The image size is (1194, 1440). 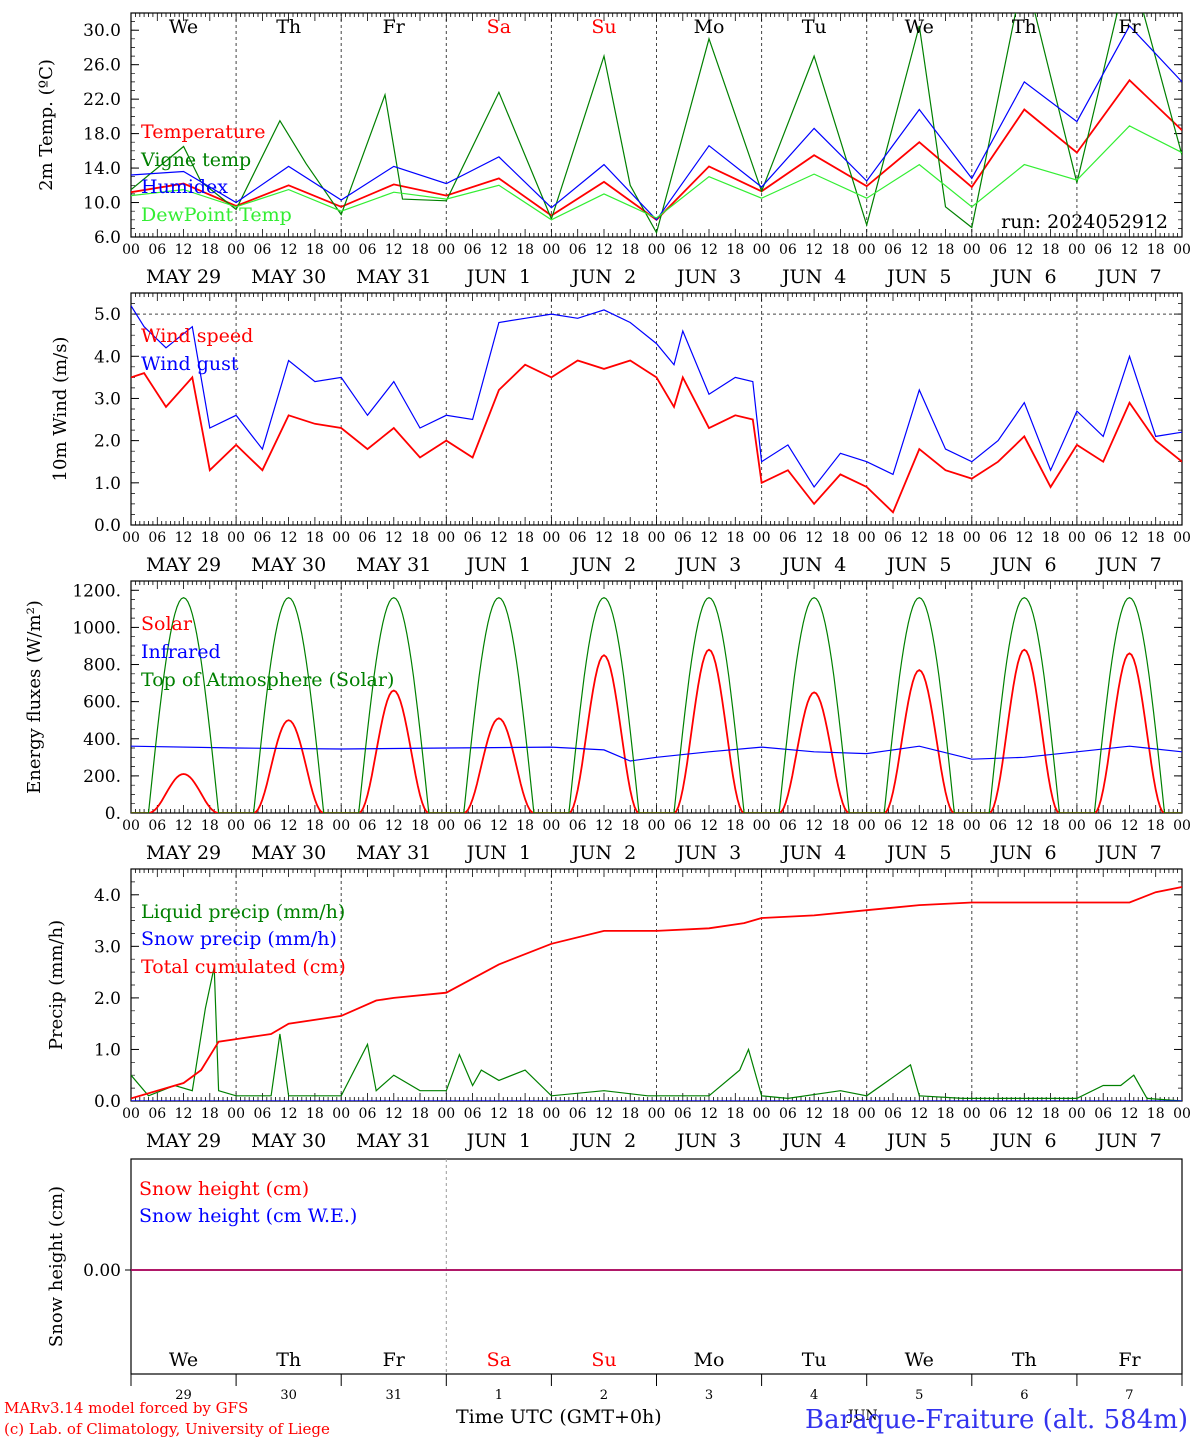 I want to click on legend-entry: Vigne temp, so click(x=195, y=160).